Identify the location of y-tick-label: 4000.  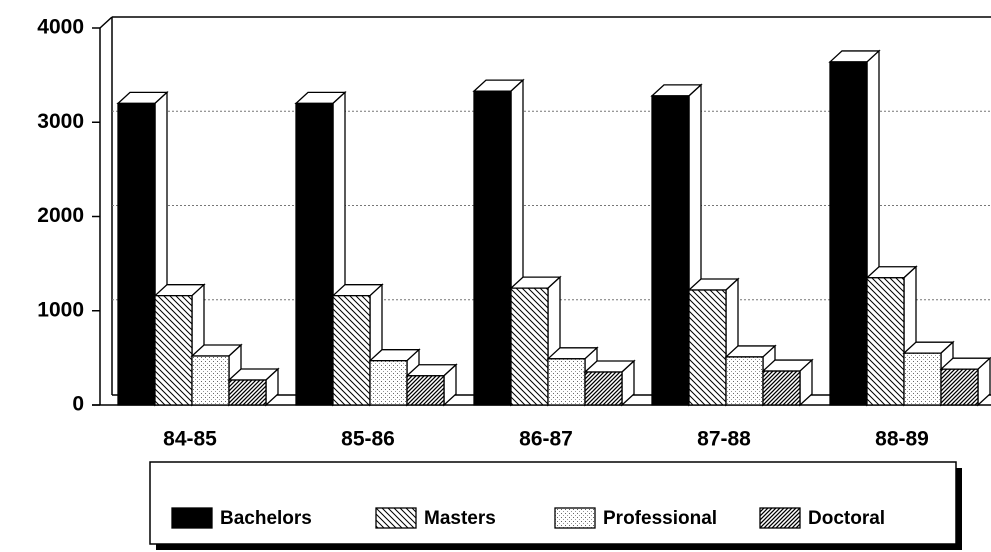
(60, 27).